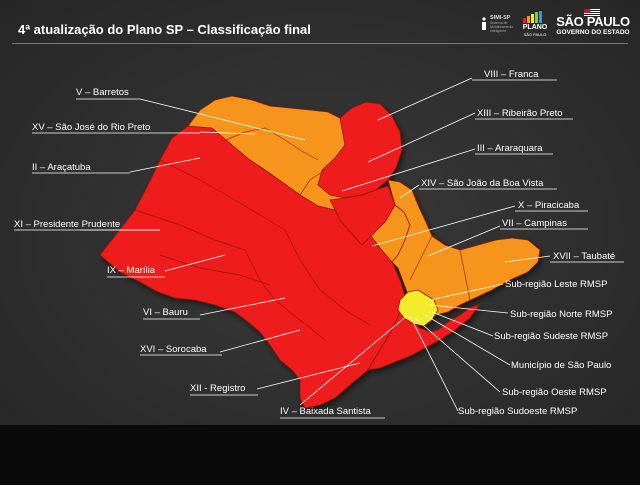 This screenshot has height=485, width=640. Describe the element at coordinates (527, 259) in the screenshot. I see `leader-taubate` at that location.